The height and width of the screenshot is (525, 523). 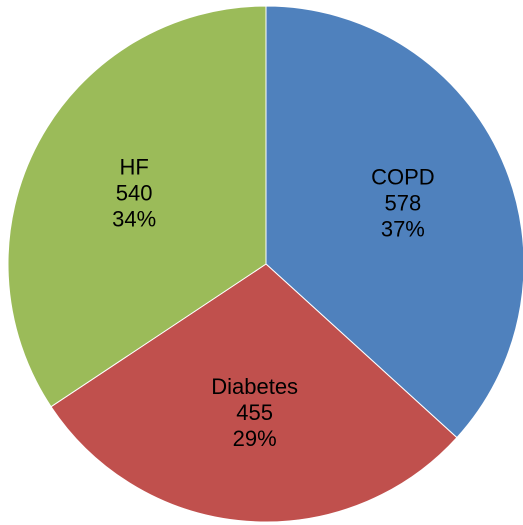 I want to click on slice-percent-hf: 34%, so click(x=134, y=218).